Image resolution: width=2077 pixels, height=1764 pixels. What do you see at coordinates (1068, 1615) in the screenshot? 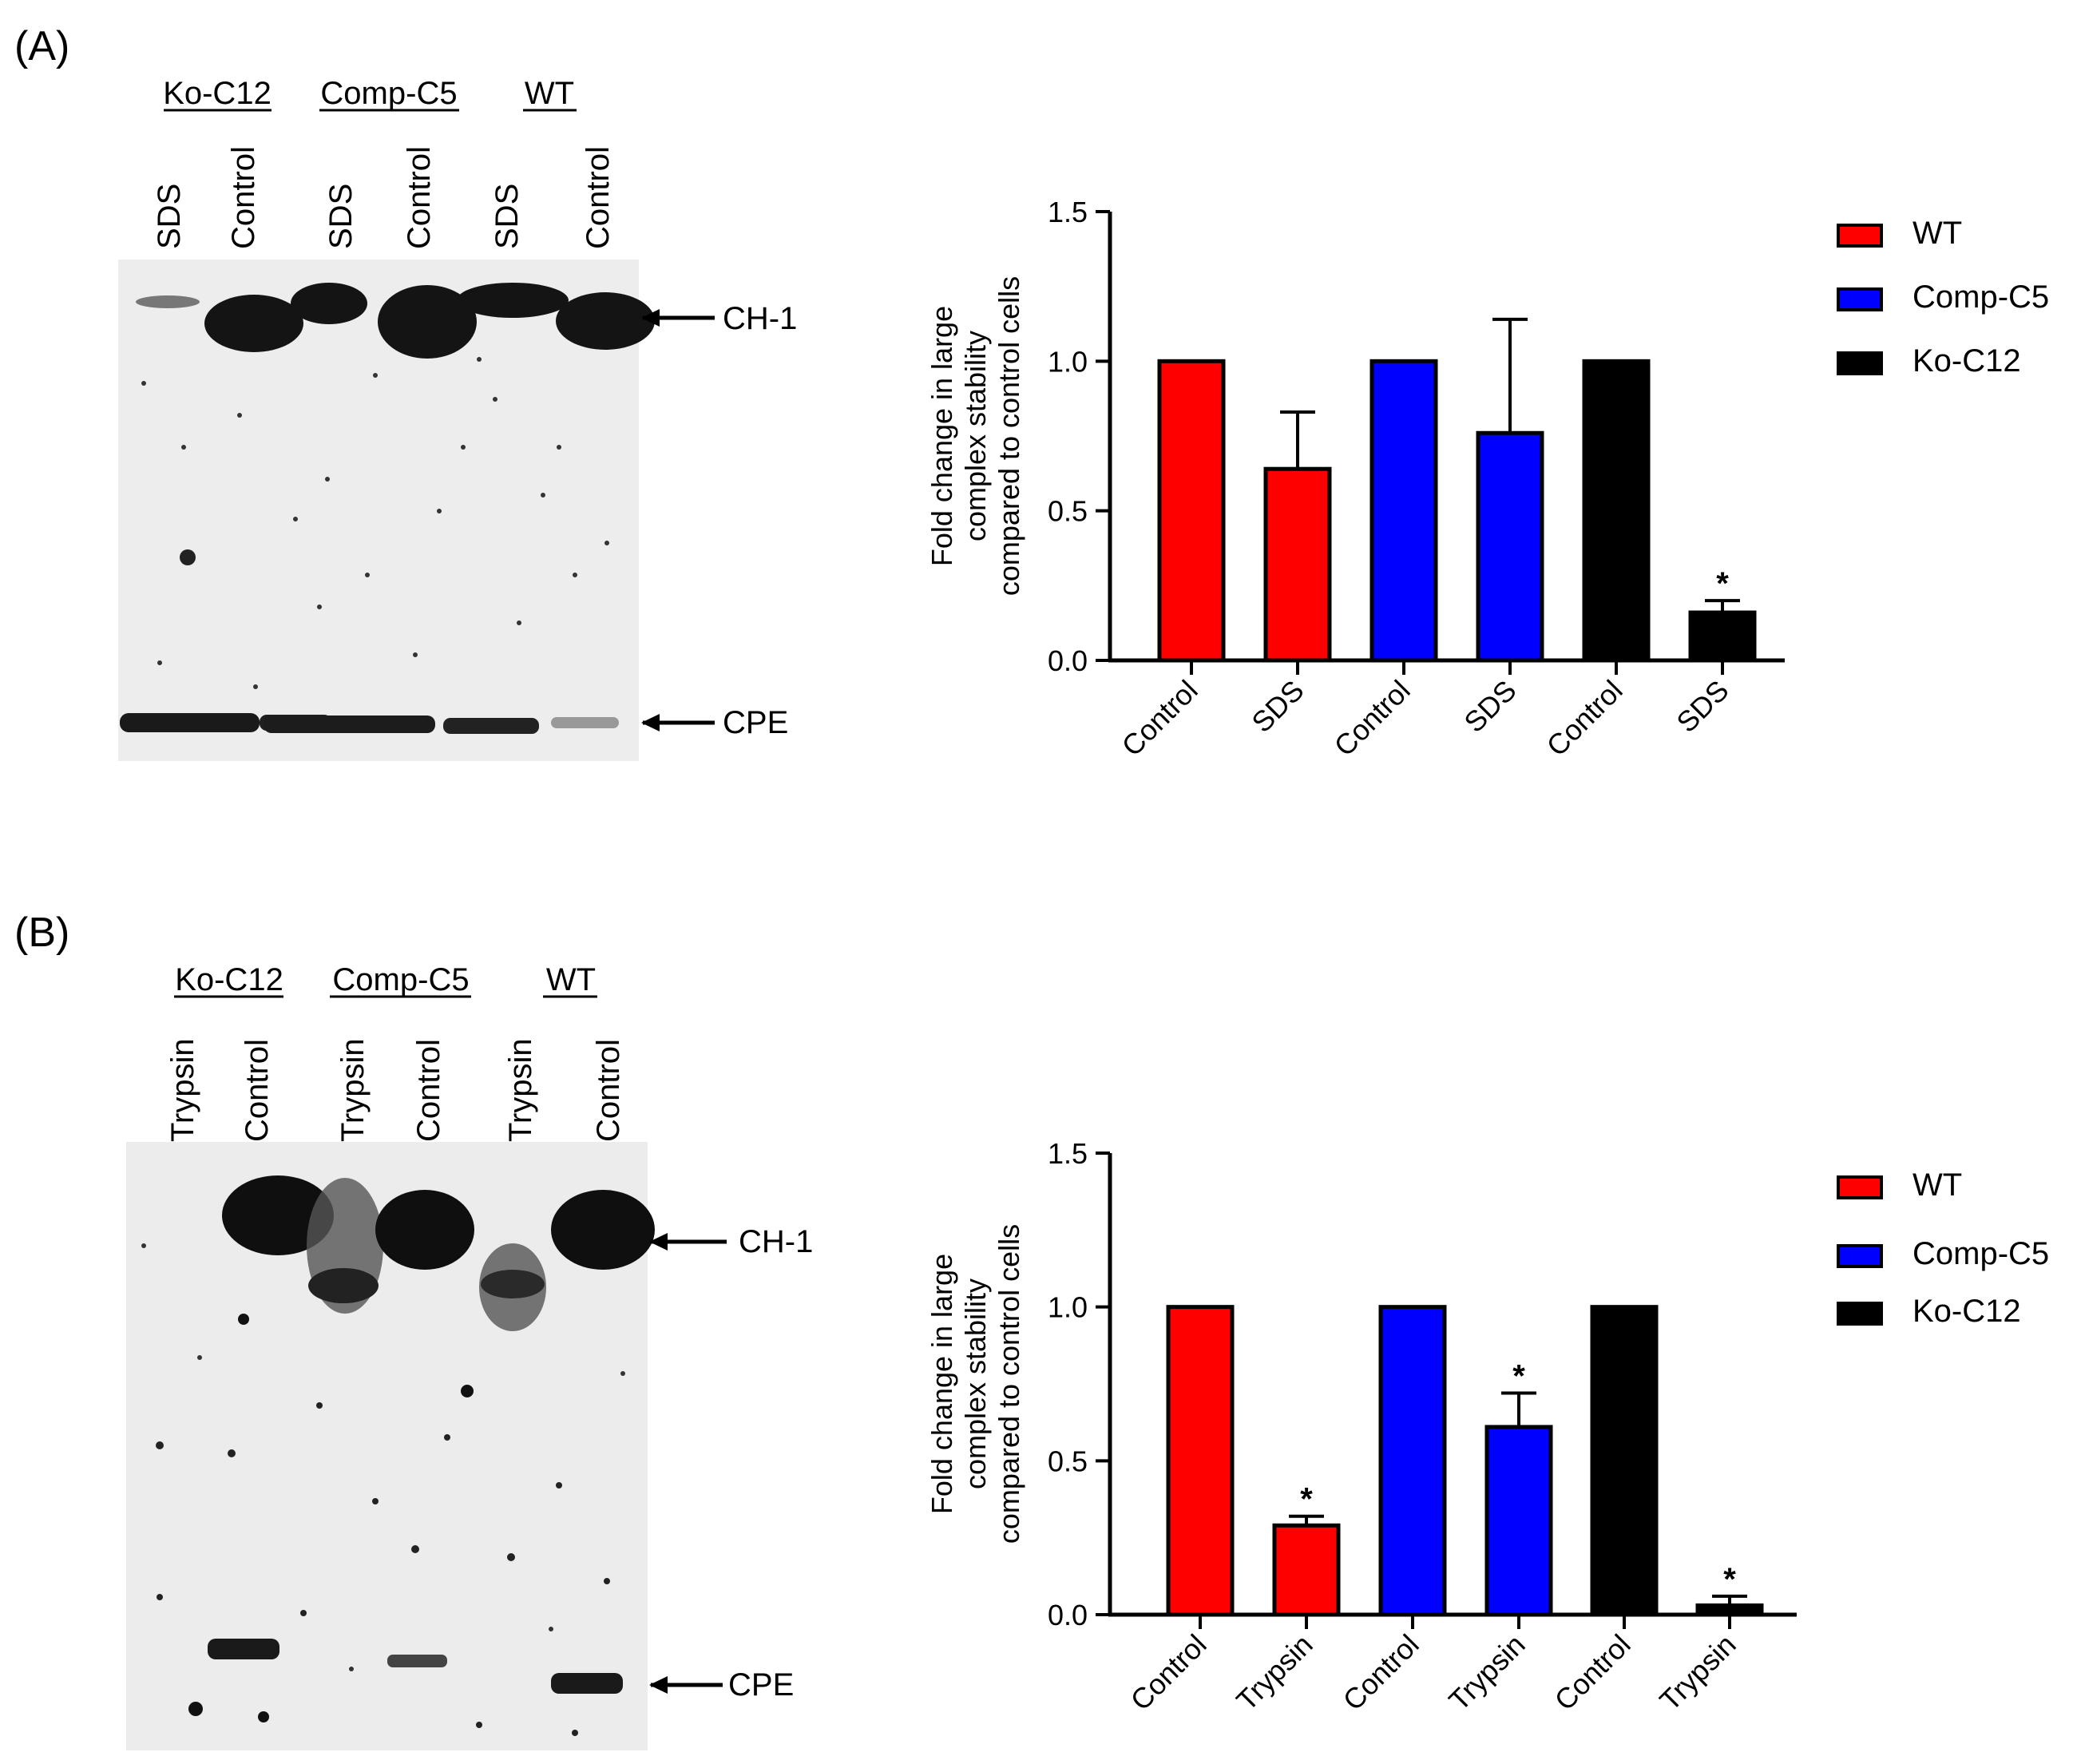
I see `chart-b-ytick-label-0: 0.0` at bounding box center [1068, 1615].